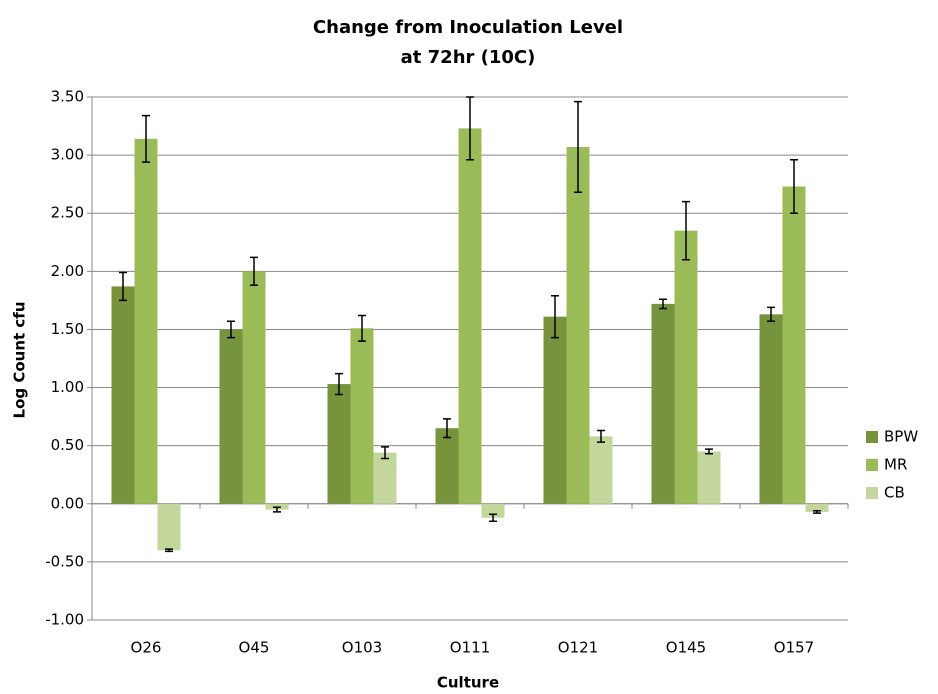 The width and height of the screenshot is (938, 694). What do you see at coordinates (67, 97) in the screenshot?
I see `y-tick-label: 3.50` at bounding box center [67, 97].